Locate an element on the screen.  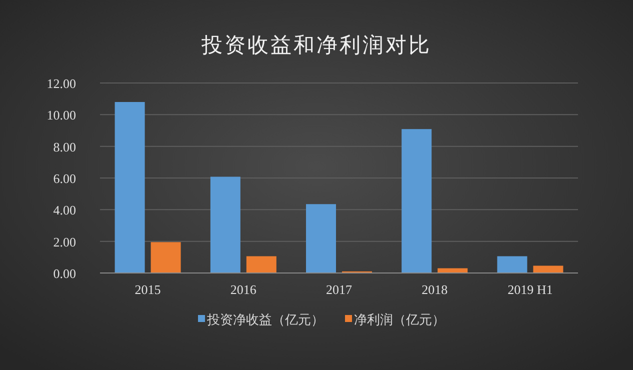
y-tick-label: 6.00 is located at coordinates (64, 178).